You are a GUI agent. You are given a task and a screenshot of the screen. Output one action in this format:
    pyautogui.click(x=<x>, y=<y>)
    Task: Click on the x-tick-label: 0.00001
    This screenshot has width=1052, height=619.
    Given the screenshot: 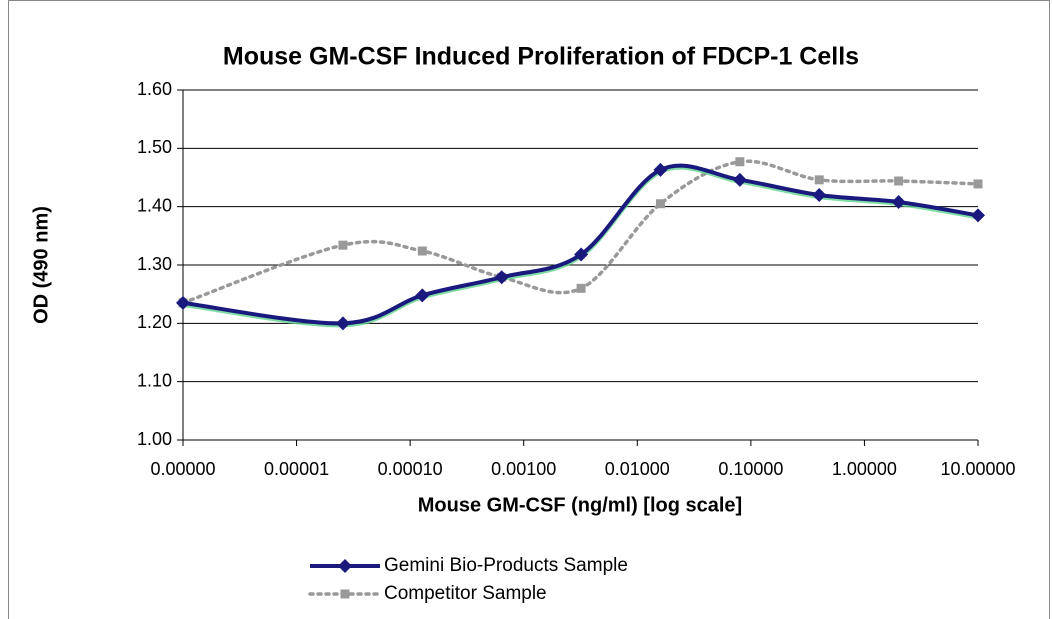 What is the action you would take?
    pyautogui.click(x=296, y=469)
    